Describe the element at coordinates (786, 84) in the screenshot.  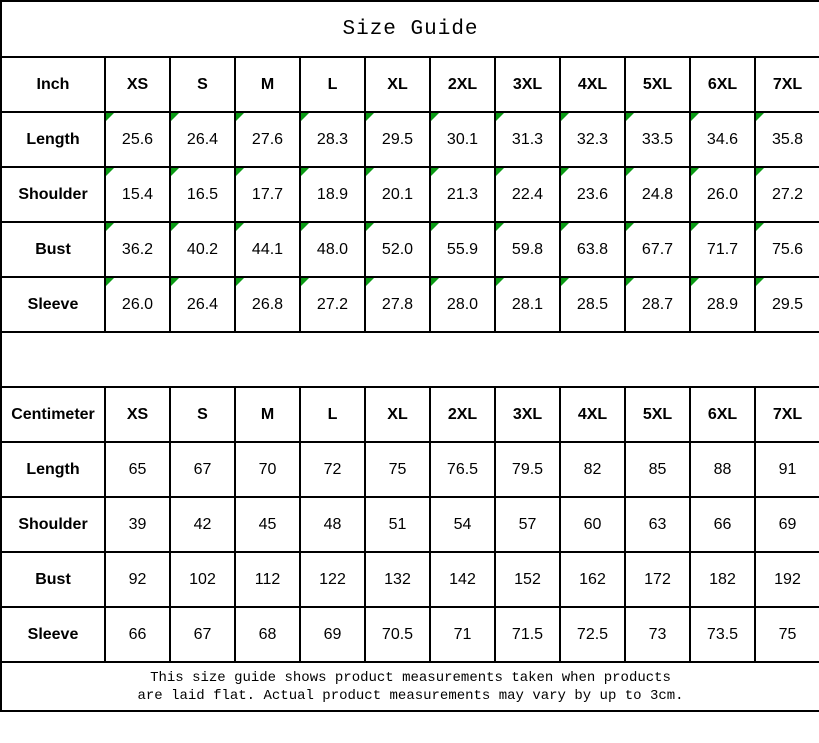
I see `inch-size-header-7XL: 7XL` at that location.